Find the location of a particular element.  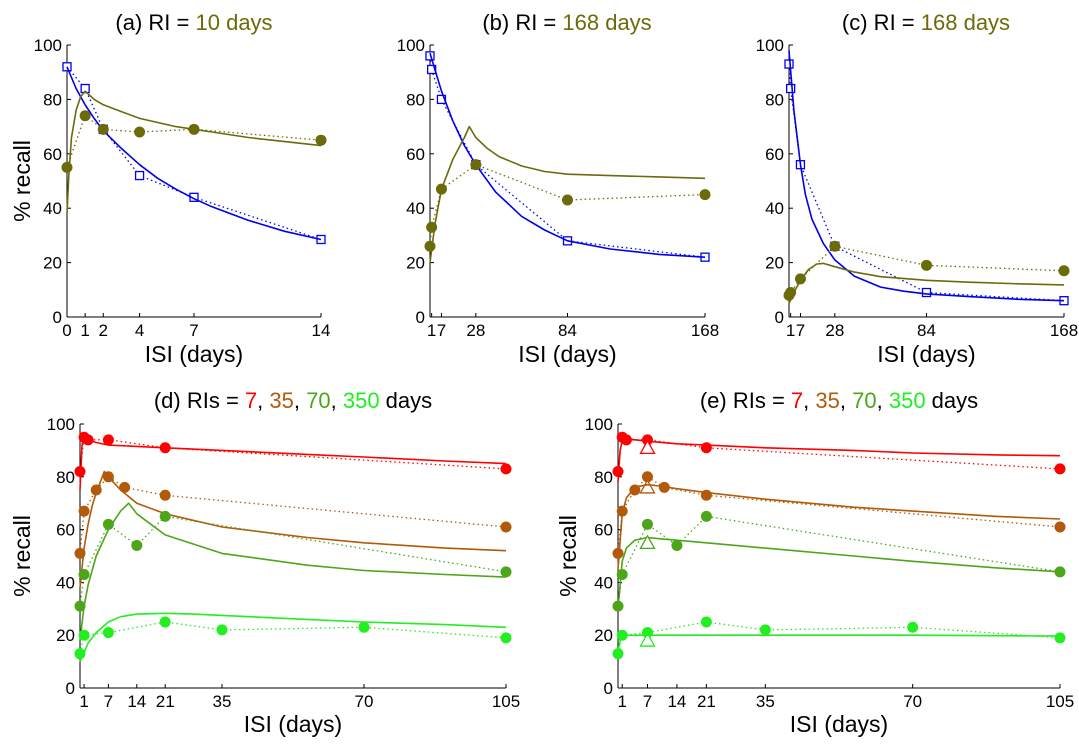

x-tick-label: 168 is located at coordinates (705, 330).